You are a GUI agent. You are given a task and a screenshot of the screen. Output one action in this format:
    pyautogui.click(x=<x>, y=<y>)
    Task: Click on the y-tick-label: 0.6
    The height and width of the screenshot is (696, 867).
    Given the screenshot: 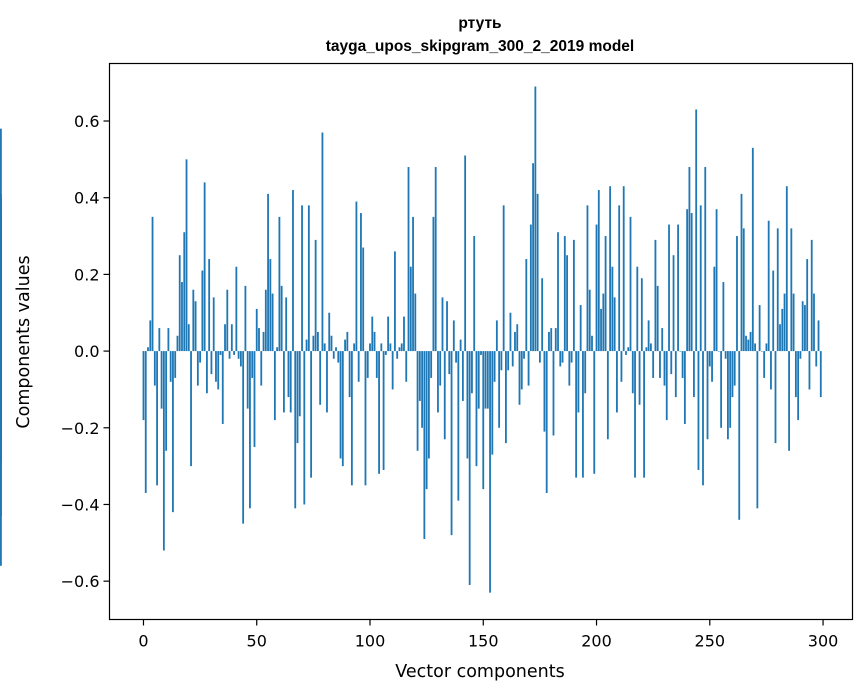 What is the action you would take?
    pyautogui.click(x=86, y=121)
    